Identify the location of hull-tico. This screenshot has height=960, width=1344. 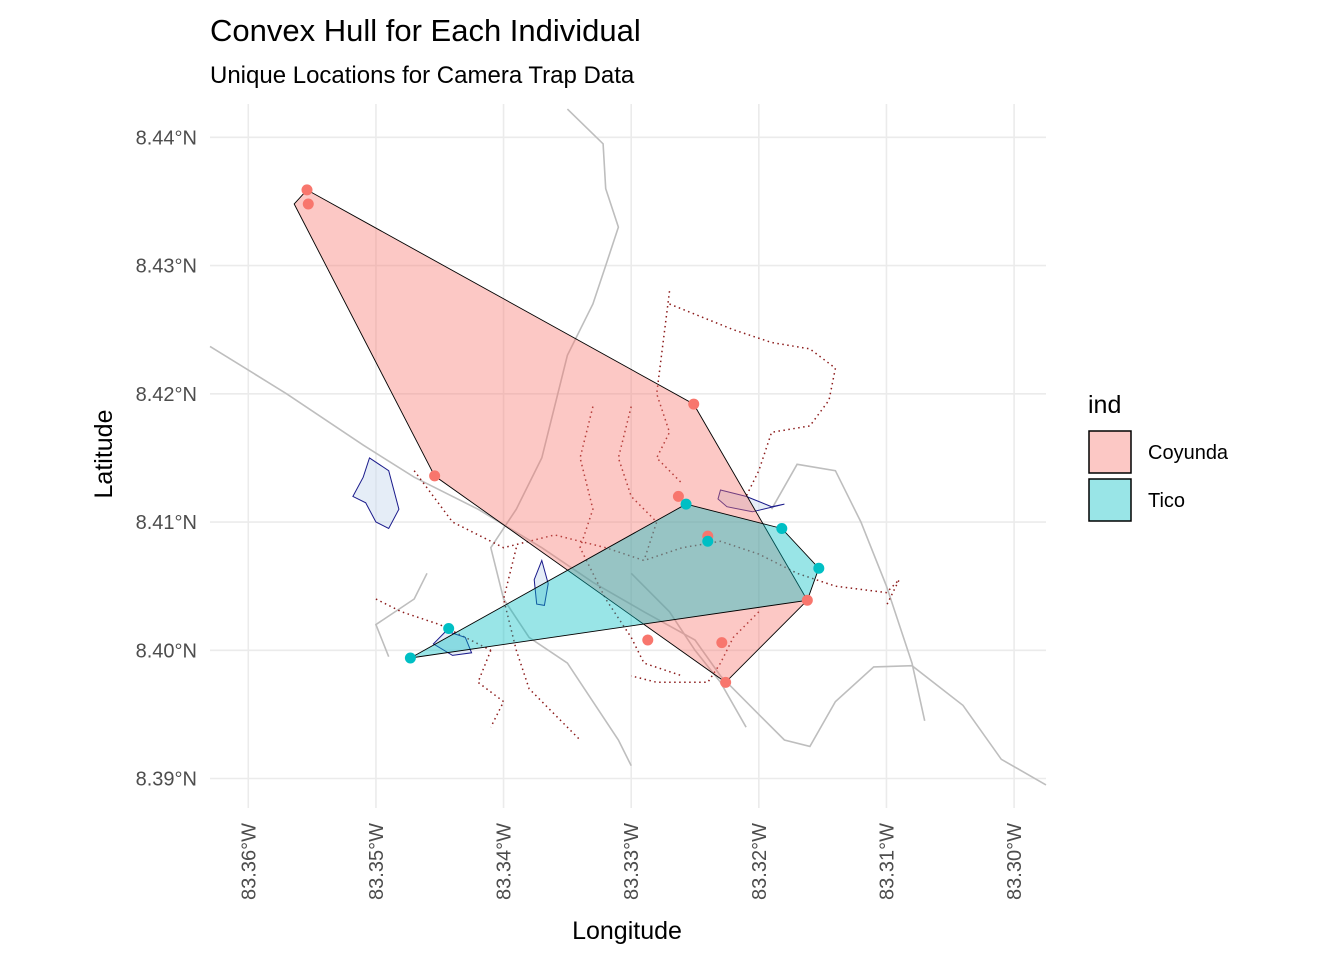
(615, 581).